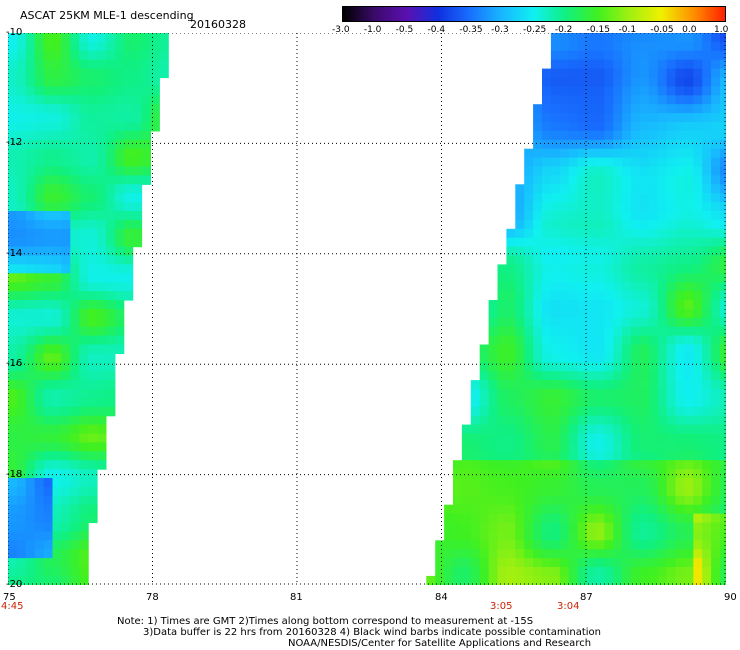  What do you see at coordinates (441, 597) in the screenshot?
I see `x-label-84: 84` at bounding box center [441, 597].